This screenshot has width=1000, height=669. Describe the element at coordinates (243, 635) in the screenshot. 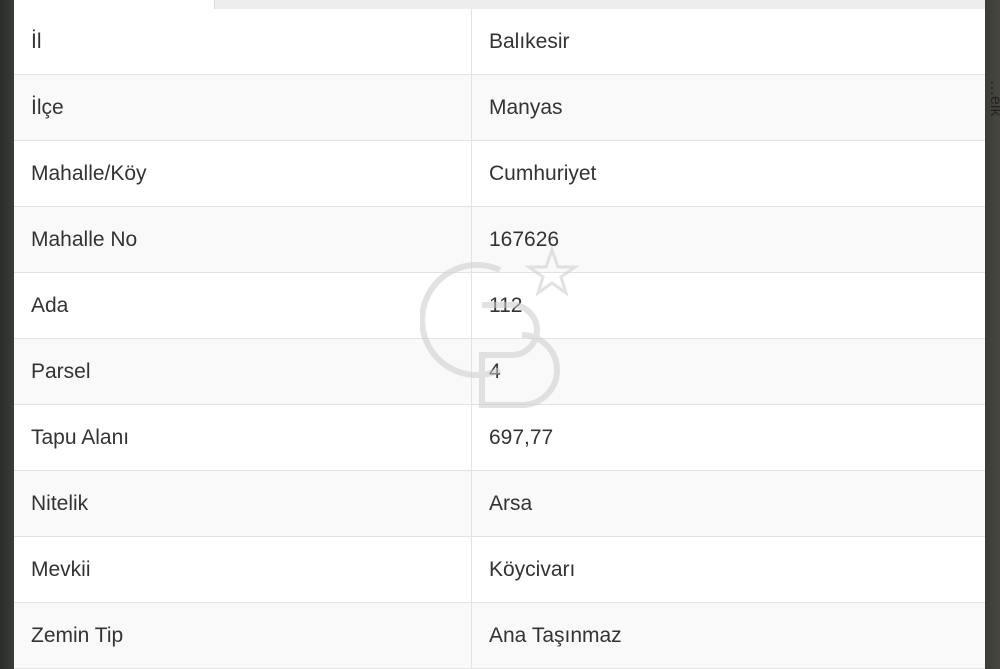

I see `row-label: Zemin Tip` at that location.